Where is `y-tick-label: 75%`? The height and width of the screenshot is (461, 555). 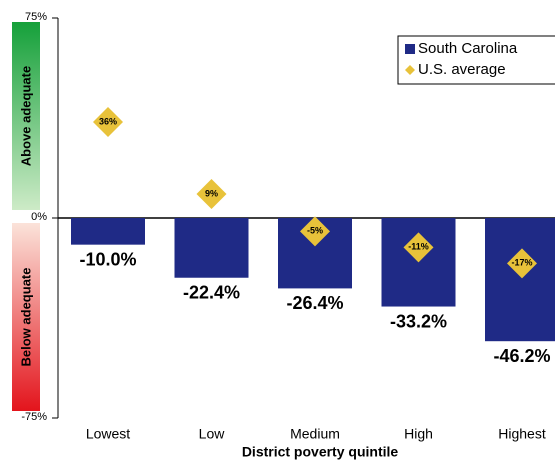 y-tick-label: 75% is located at coordinates (36, 17).